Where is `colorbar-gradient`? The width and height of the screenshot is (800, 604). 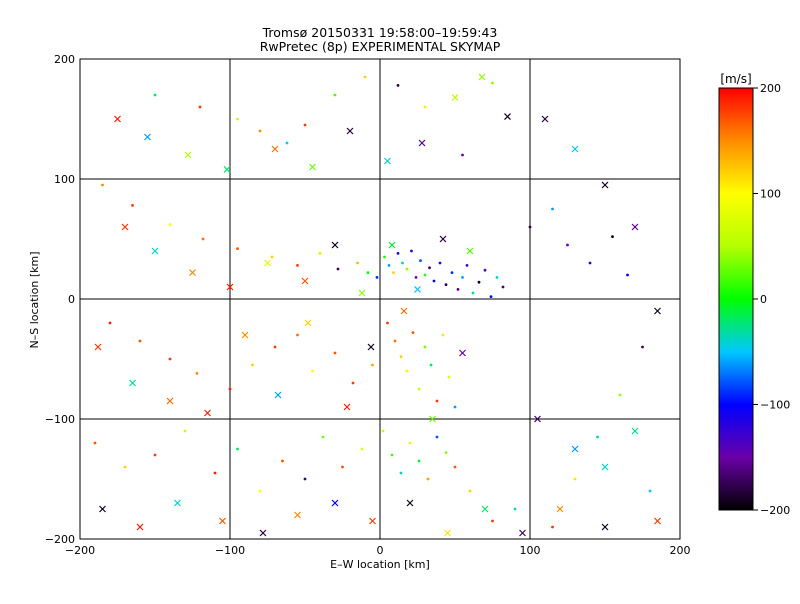 colorbar-gradient is located at coordinates (736, 299).